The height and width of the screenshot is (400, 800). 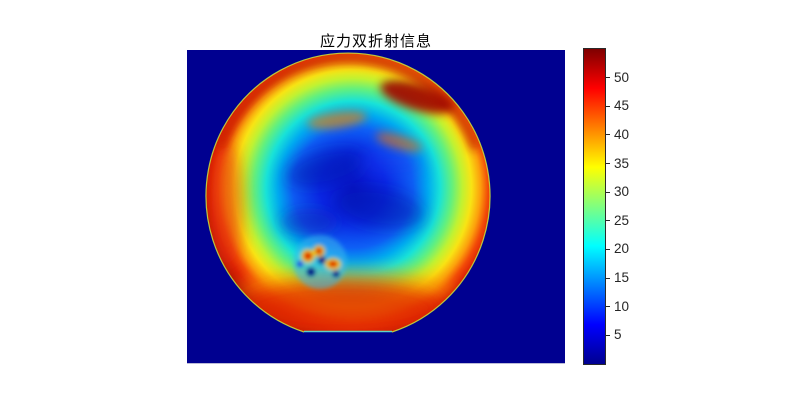 I want to click on colorbar-tick-label: 40, so click(x=622, y=135).